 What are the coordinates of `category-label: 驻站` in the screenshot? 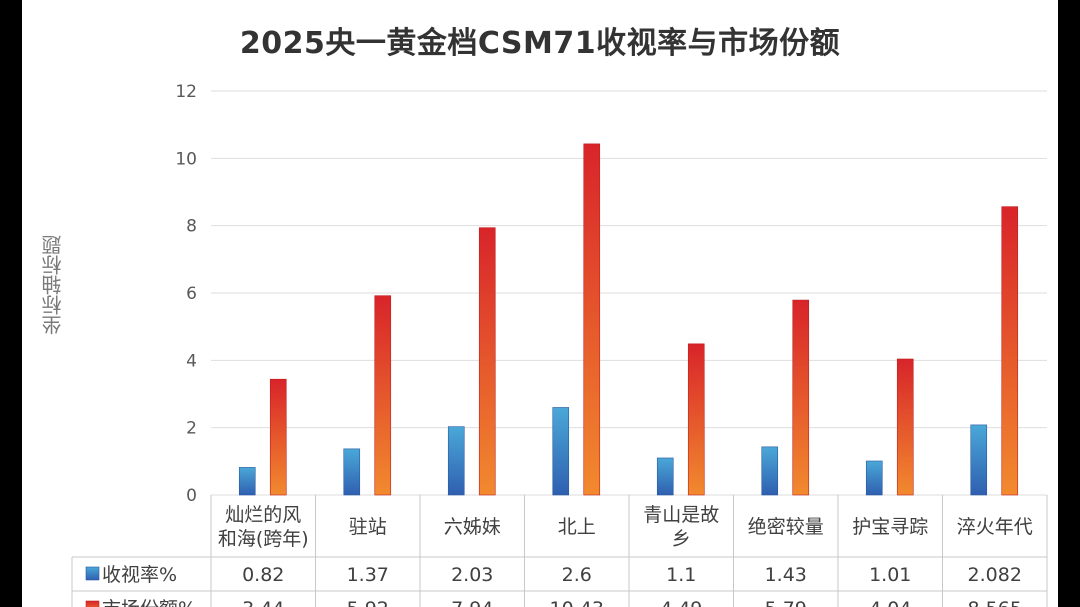 It's located at (368, 527).